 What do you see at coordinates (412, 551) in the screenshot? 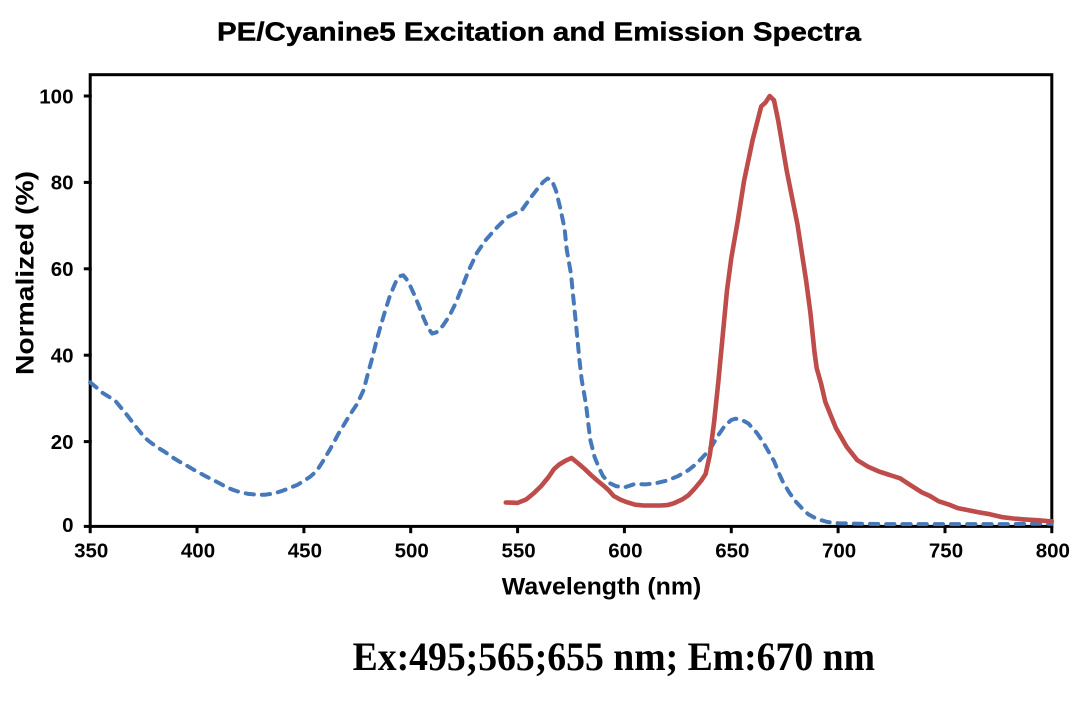
I see `svg-text: 500` at bounding box center [412, 551].